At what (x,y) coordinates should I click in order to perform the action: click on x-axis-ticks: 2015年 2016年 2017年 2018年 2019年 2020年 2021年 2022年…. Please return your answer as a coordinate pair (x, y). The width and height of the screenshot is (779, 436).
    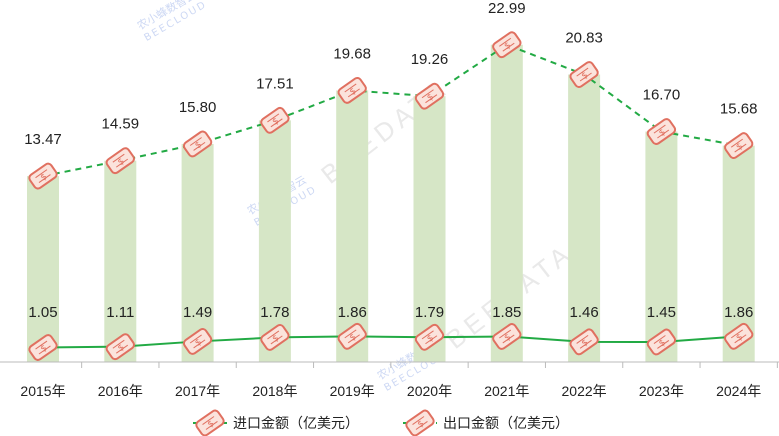
    Looking at the image, I should click on (399, 380).